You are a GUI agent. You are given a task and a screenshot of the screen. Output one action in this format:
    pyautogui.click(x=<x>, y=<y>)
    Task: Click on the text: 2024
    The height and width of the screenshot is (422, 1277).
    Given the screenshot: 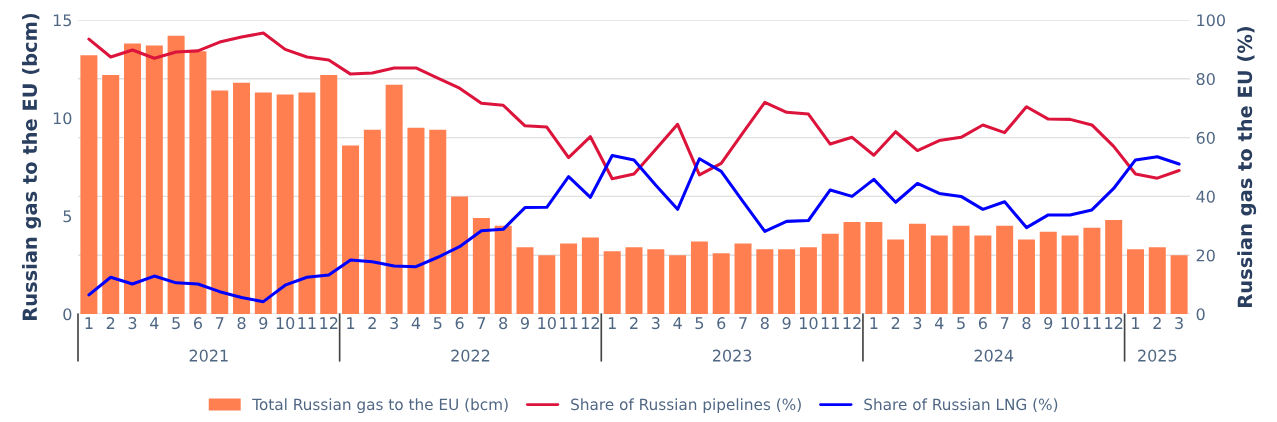 What is the action you would take?
    pyautogui.click(x=994, y=355)
    